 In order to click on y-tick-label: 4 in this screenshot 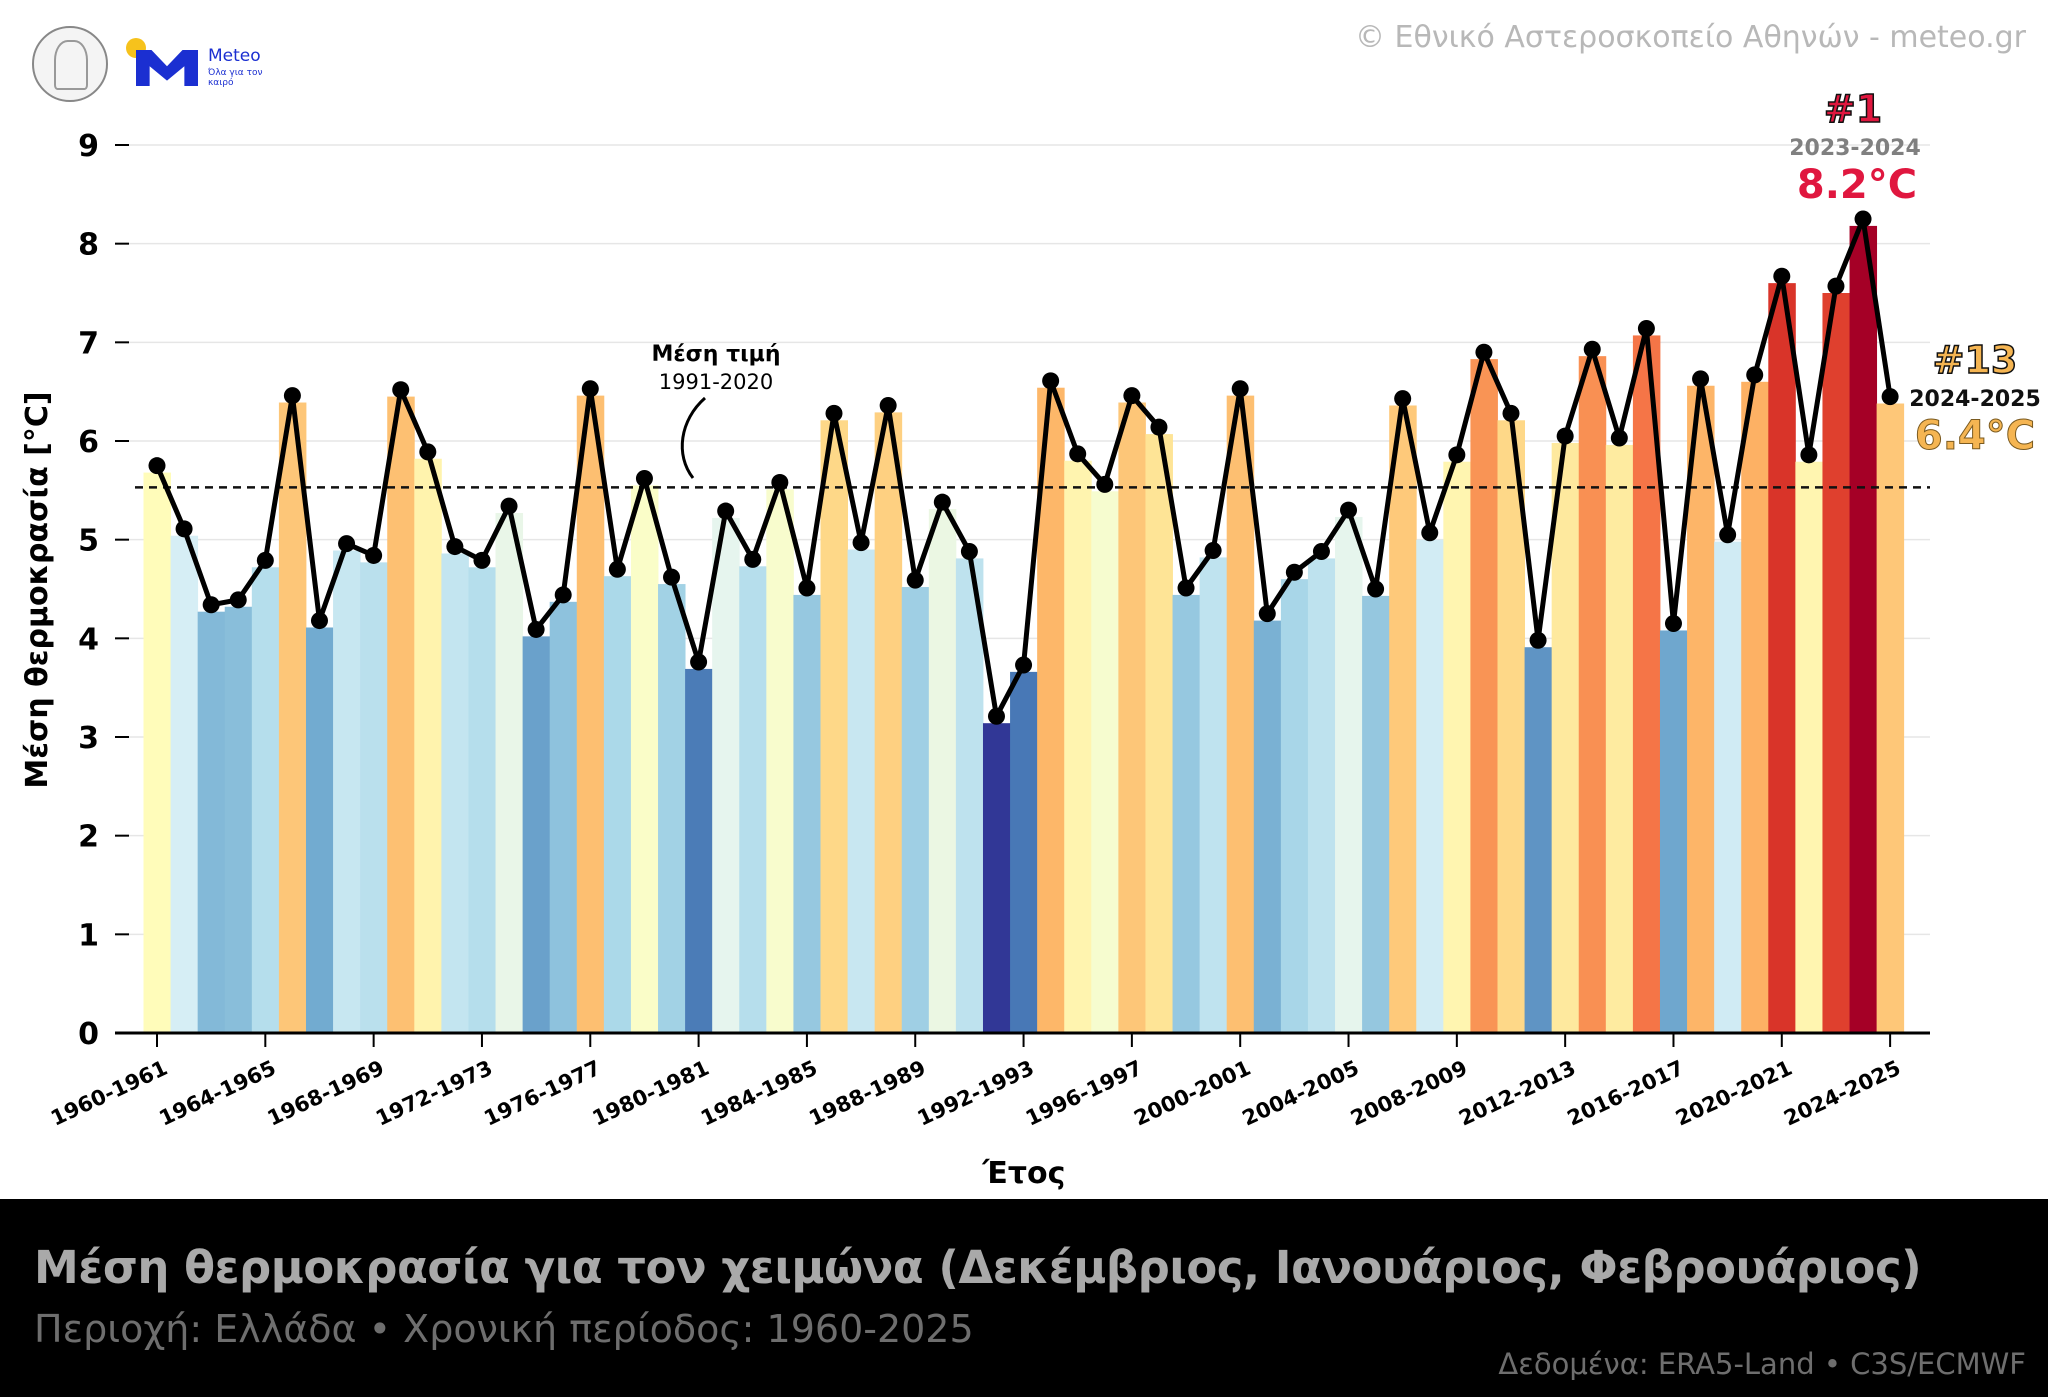, I will do `click(88, 639)`.